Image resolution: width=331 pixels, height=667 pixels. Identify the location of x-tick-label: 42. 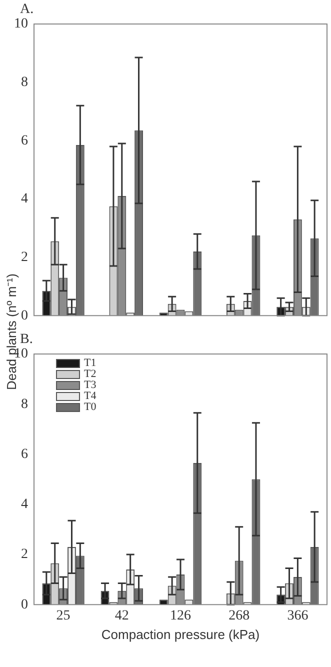
(121, 616).